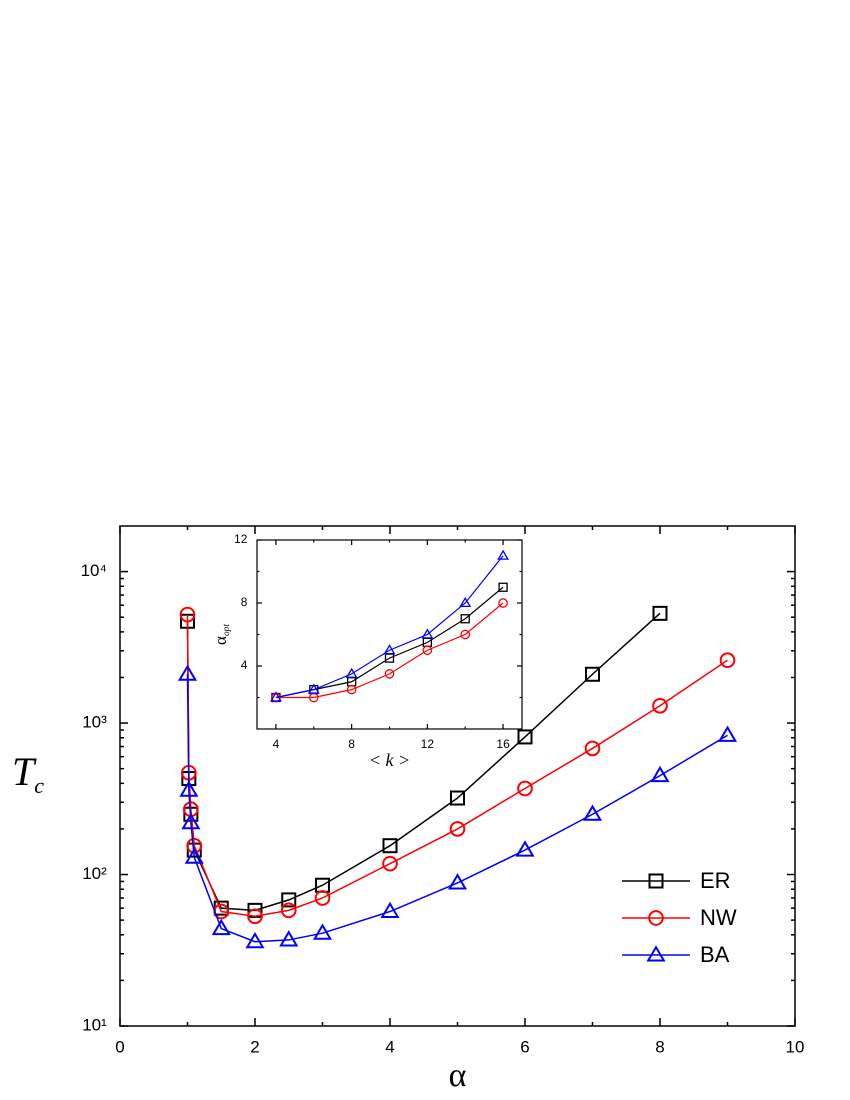  I want to click on x-tick-label: 0, so click(119, 1046).